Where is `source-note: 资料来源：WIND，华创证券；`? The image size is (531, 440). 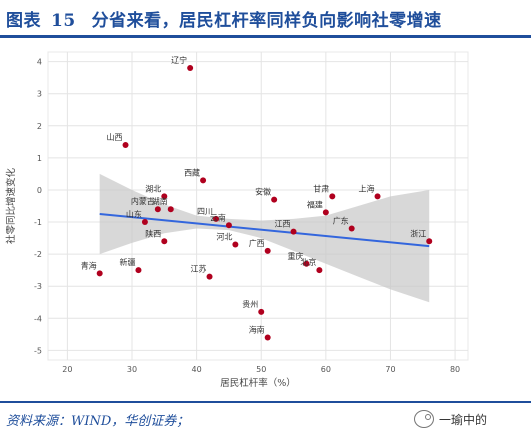 source-note: 资料来源：WIND，华创证券； is located at coordinates (98, 421).